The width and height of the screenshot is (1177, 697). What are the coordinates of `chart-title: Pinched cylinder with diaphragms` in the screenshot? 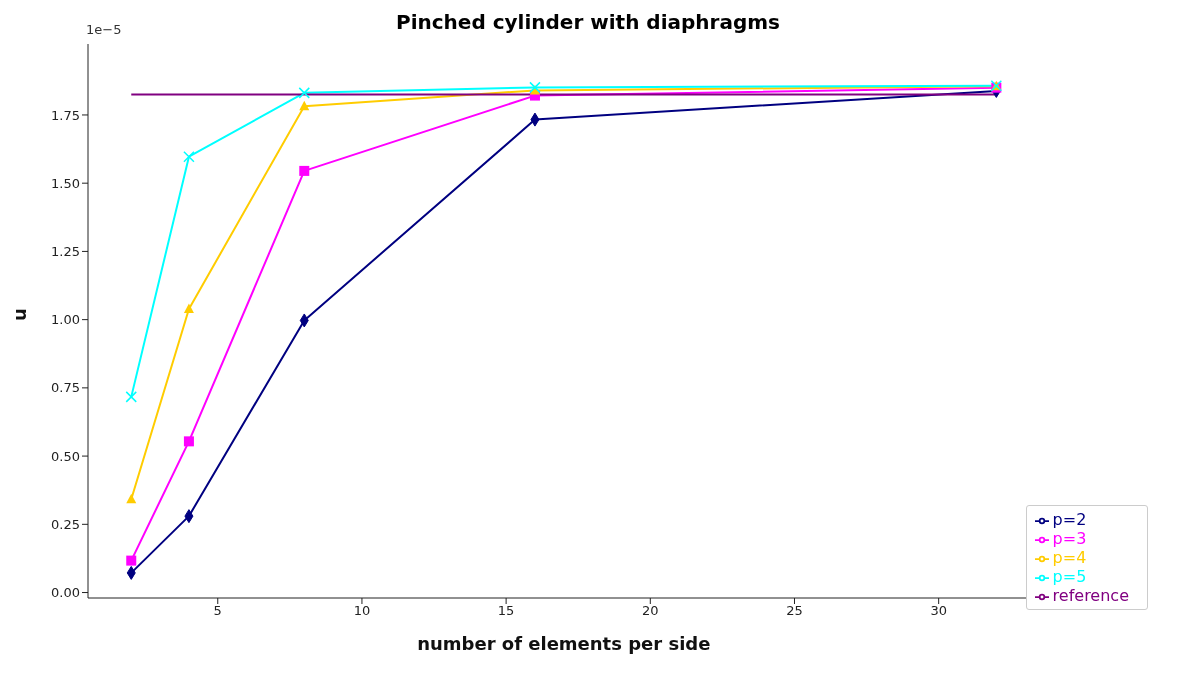 It's located at (588, 22).